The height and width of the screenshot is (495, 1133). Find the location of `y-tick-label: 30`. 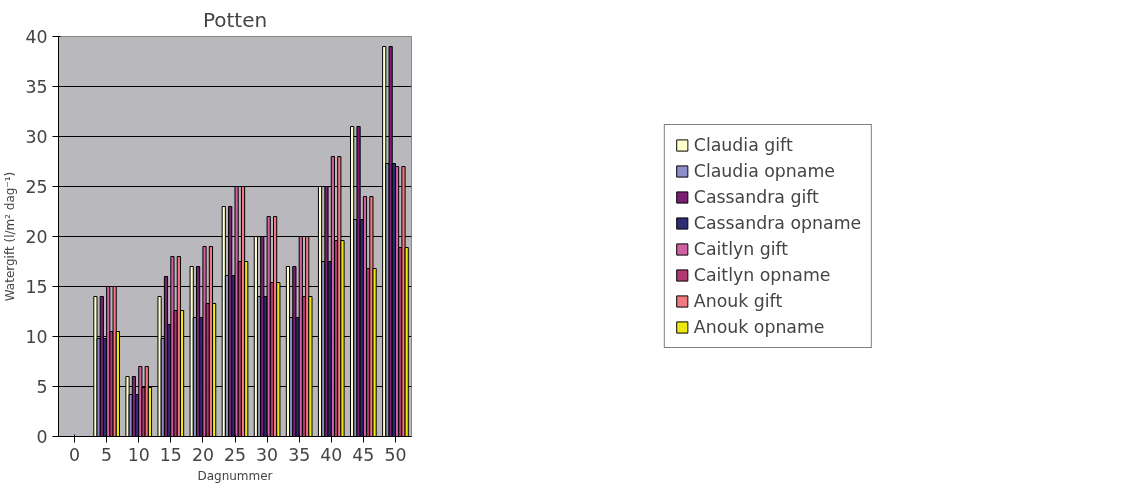

y-tick-label: 30 is located at coordinates (36, 137).